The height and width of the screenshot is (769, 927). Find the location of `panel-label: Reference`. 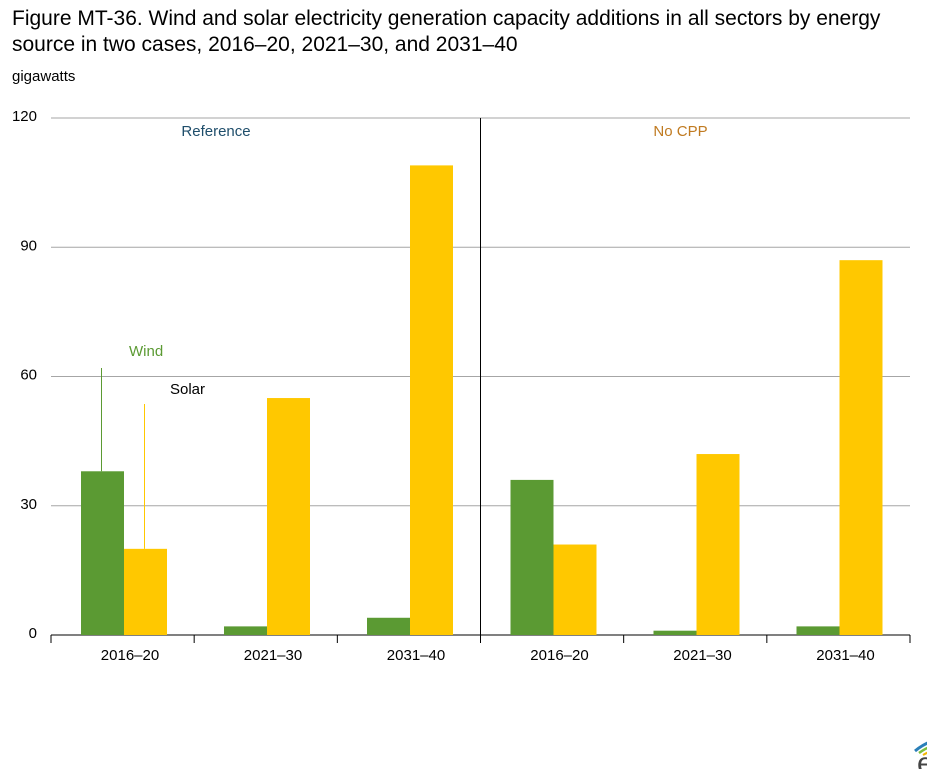

panel-label: Reference is located at coordinates (215, 131).